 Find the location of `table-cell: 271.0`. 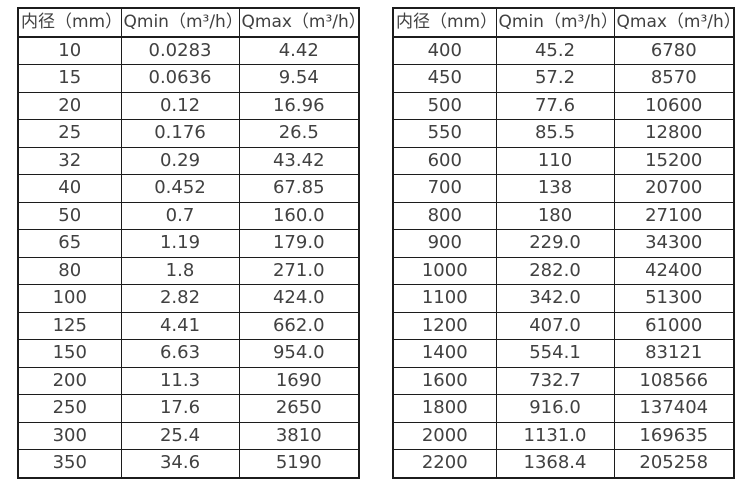

table-cell: 271.0 is located at coordinates (299, 270).